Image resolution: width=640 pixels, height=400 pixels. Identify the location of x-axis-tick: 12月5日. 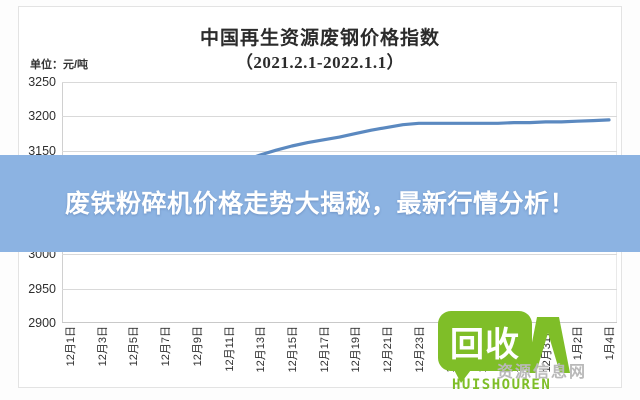
(134, 346).